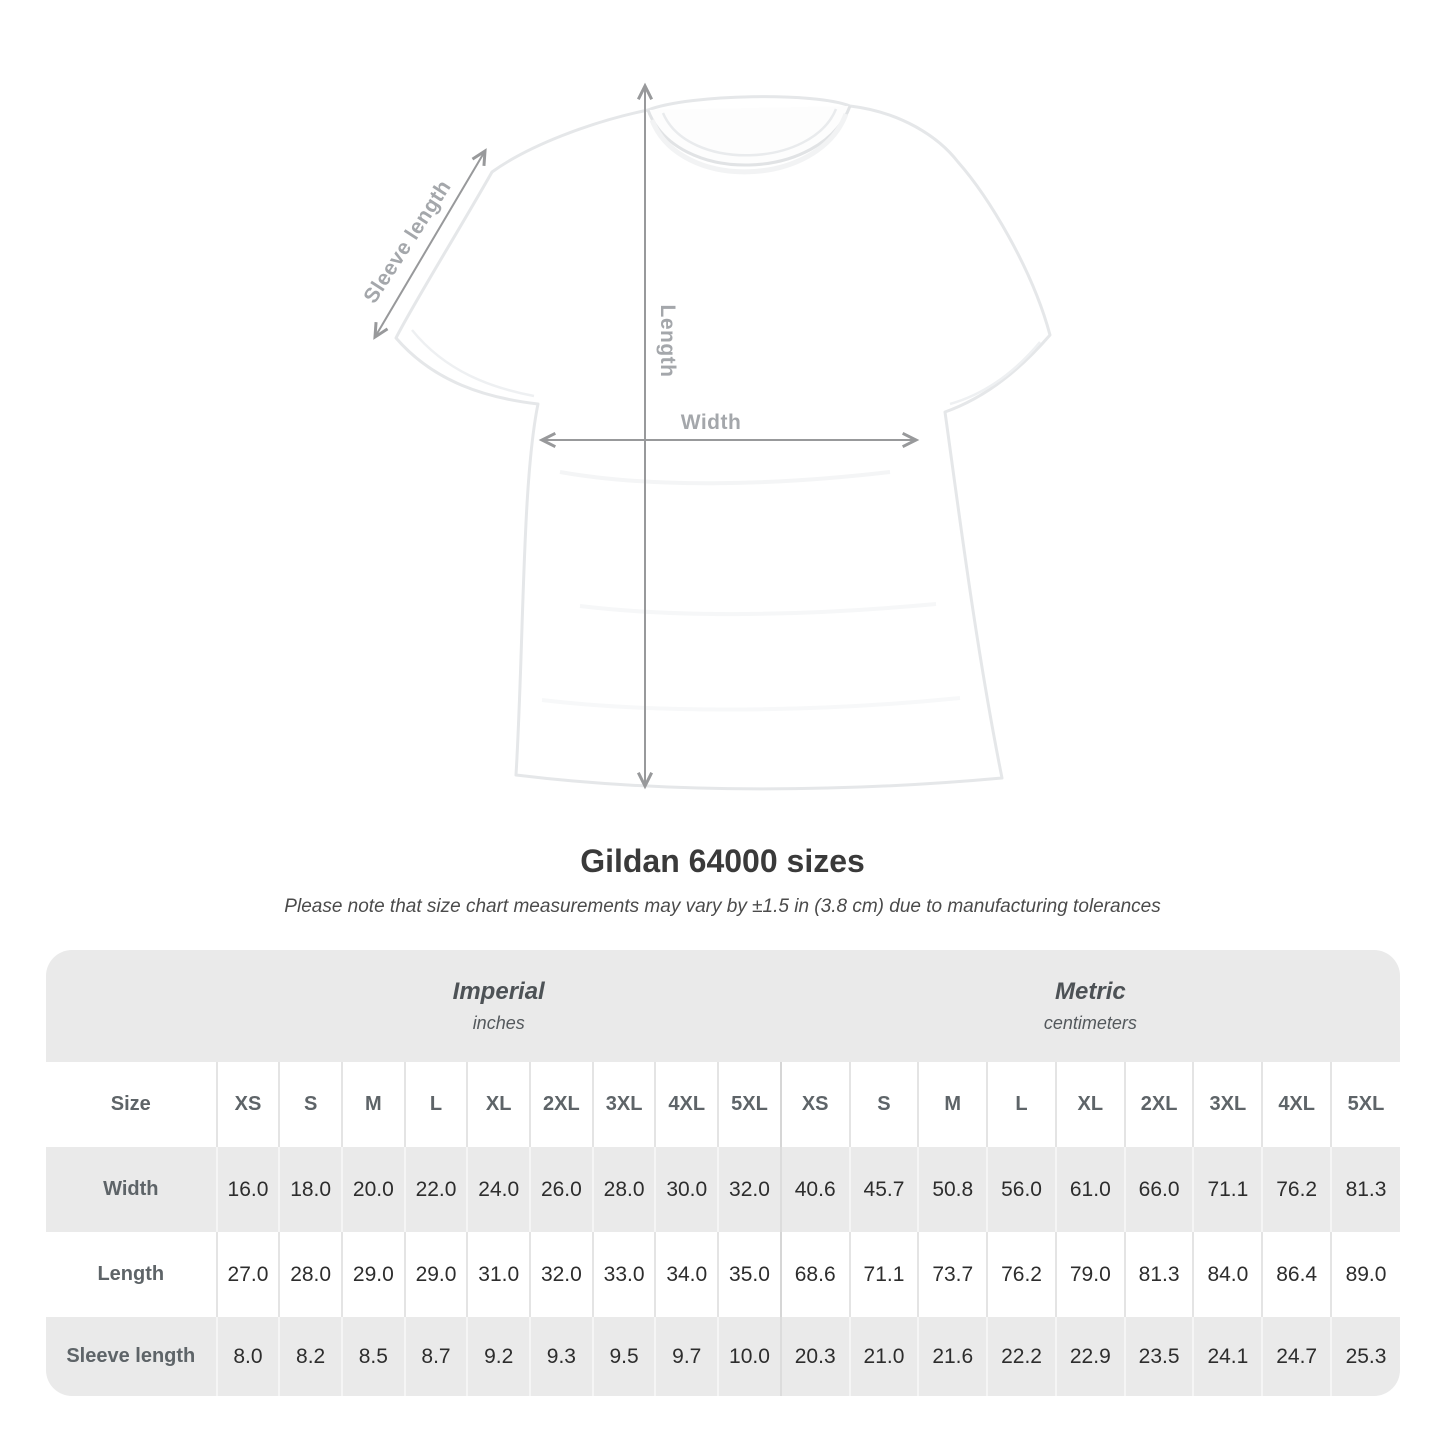 This screenshot has height=1445, width=1445. What do you see at coordinates (1296, 1104) in the screenshot?
I see `column-header-metric-4xl: 4XL` at bounding box center [1296, 1104].